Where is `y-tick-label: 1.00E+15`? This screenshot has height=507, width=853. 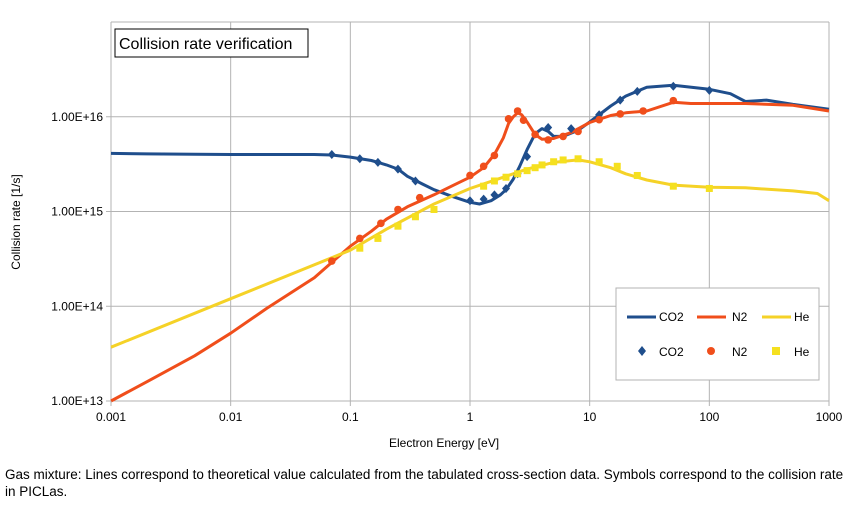 y-tick-label: 1.00E+15 is located at coordinates (77, 212).